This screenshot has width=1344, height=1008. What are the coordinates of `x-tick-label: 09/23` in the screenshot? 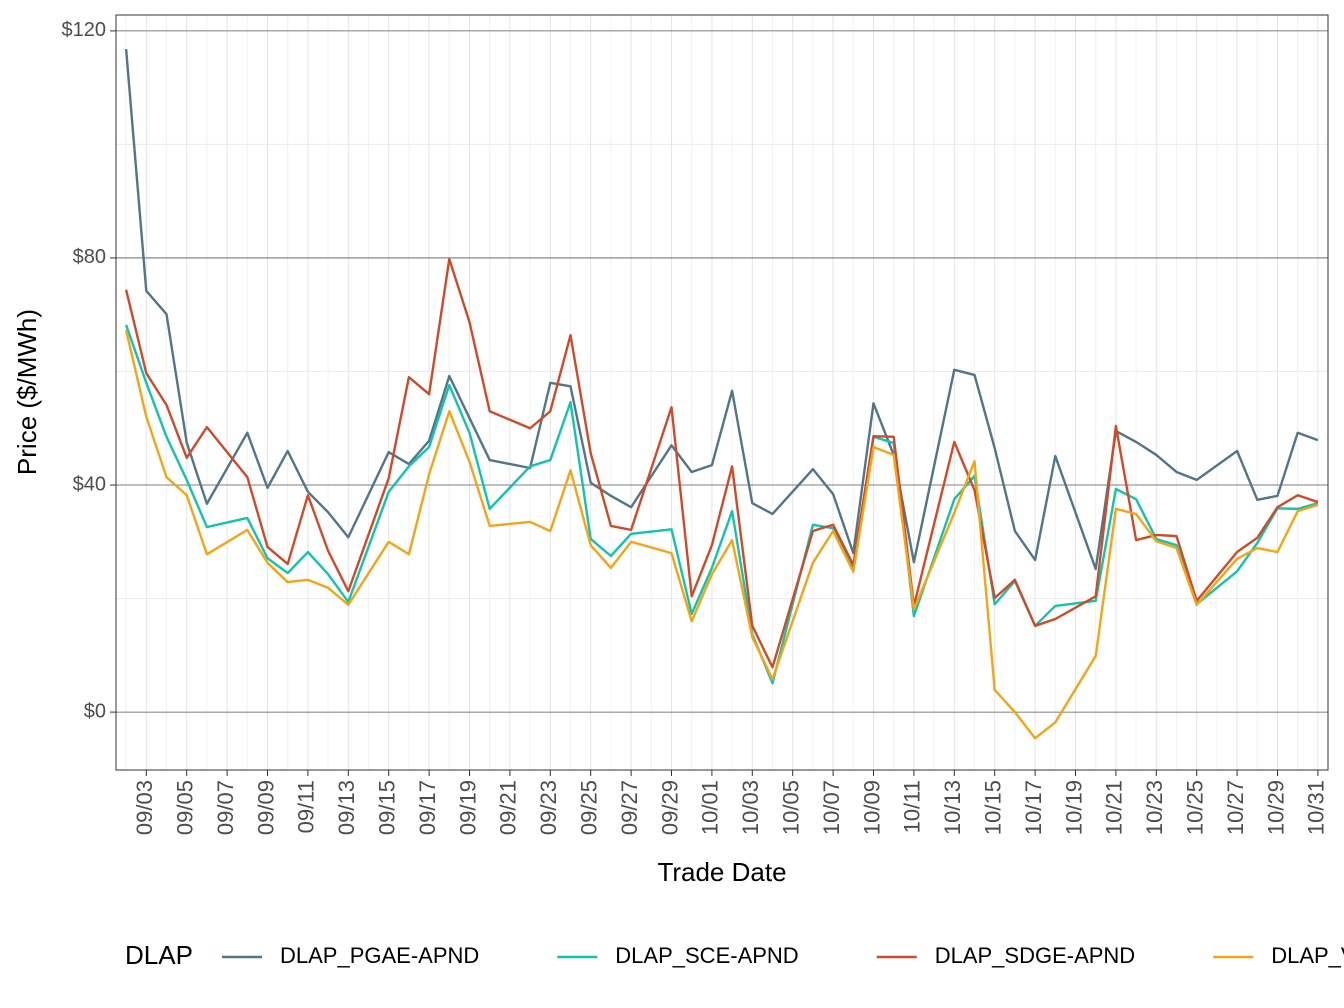 It's located at (548, 807).